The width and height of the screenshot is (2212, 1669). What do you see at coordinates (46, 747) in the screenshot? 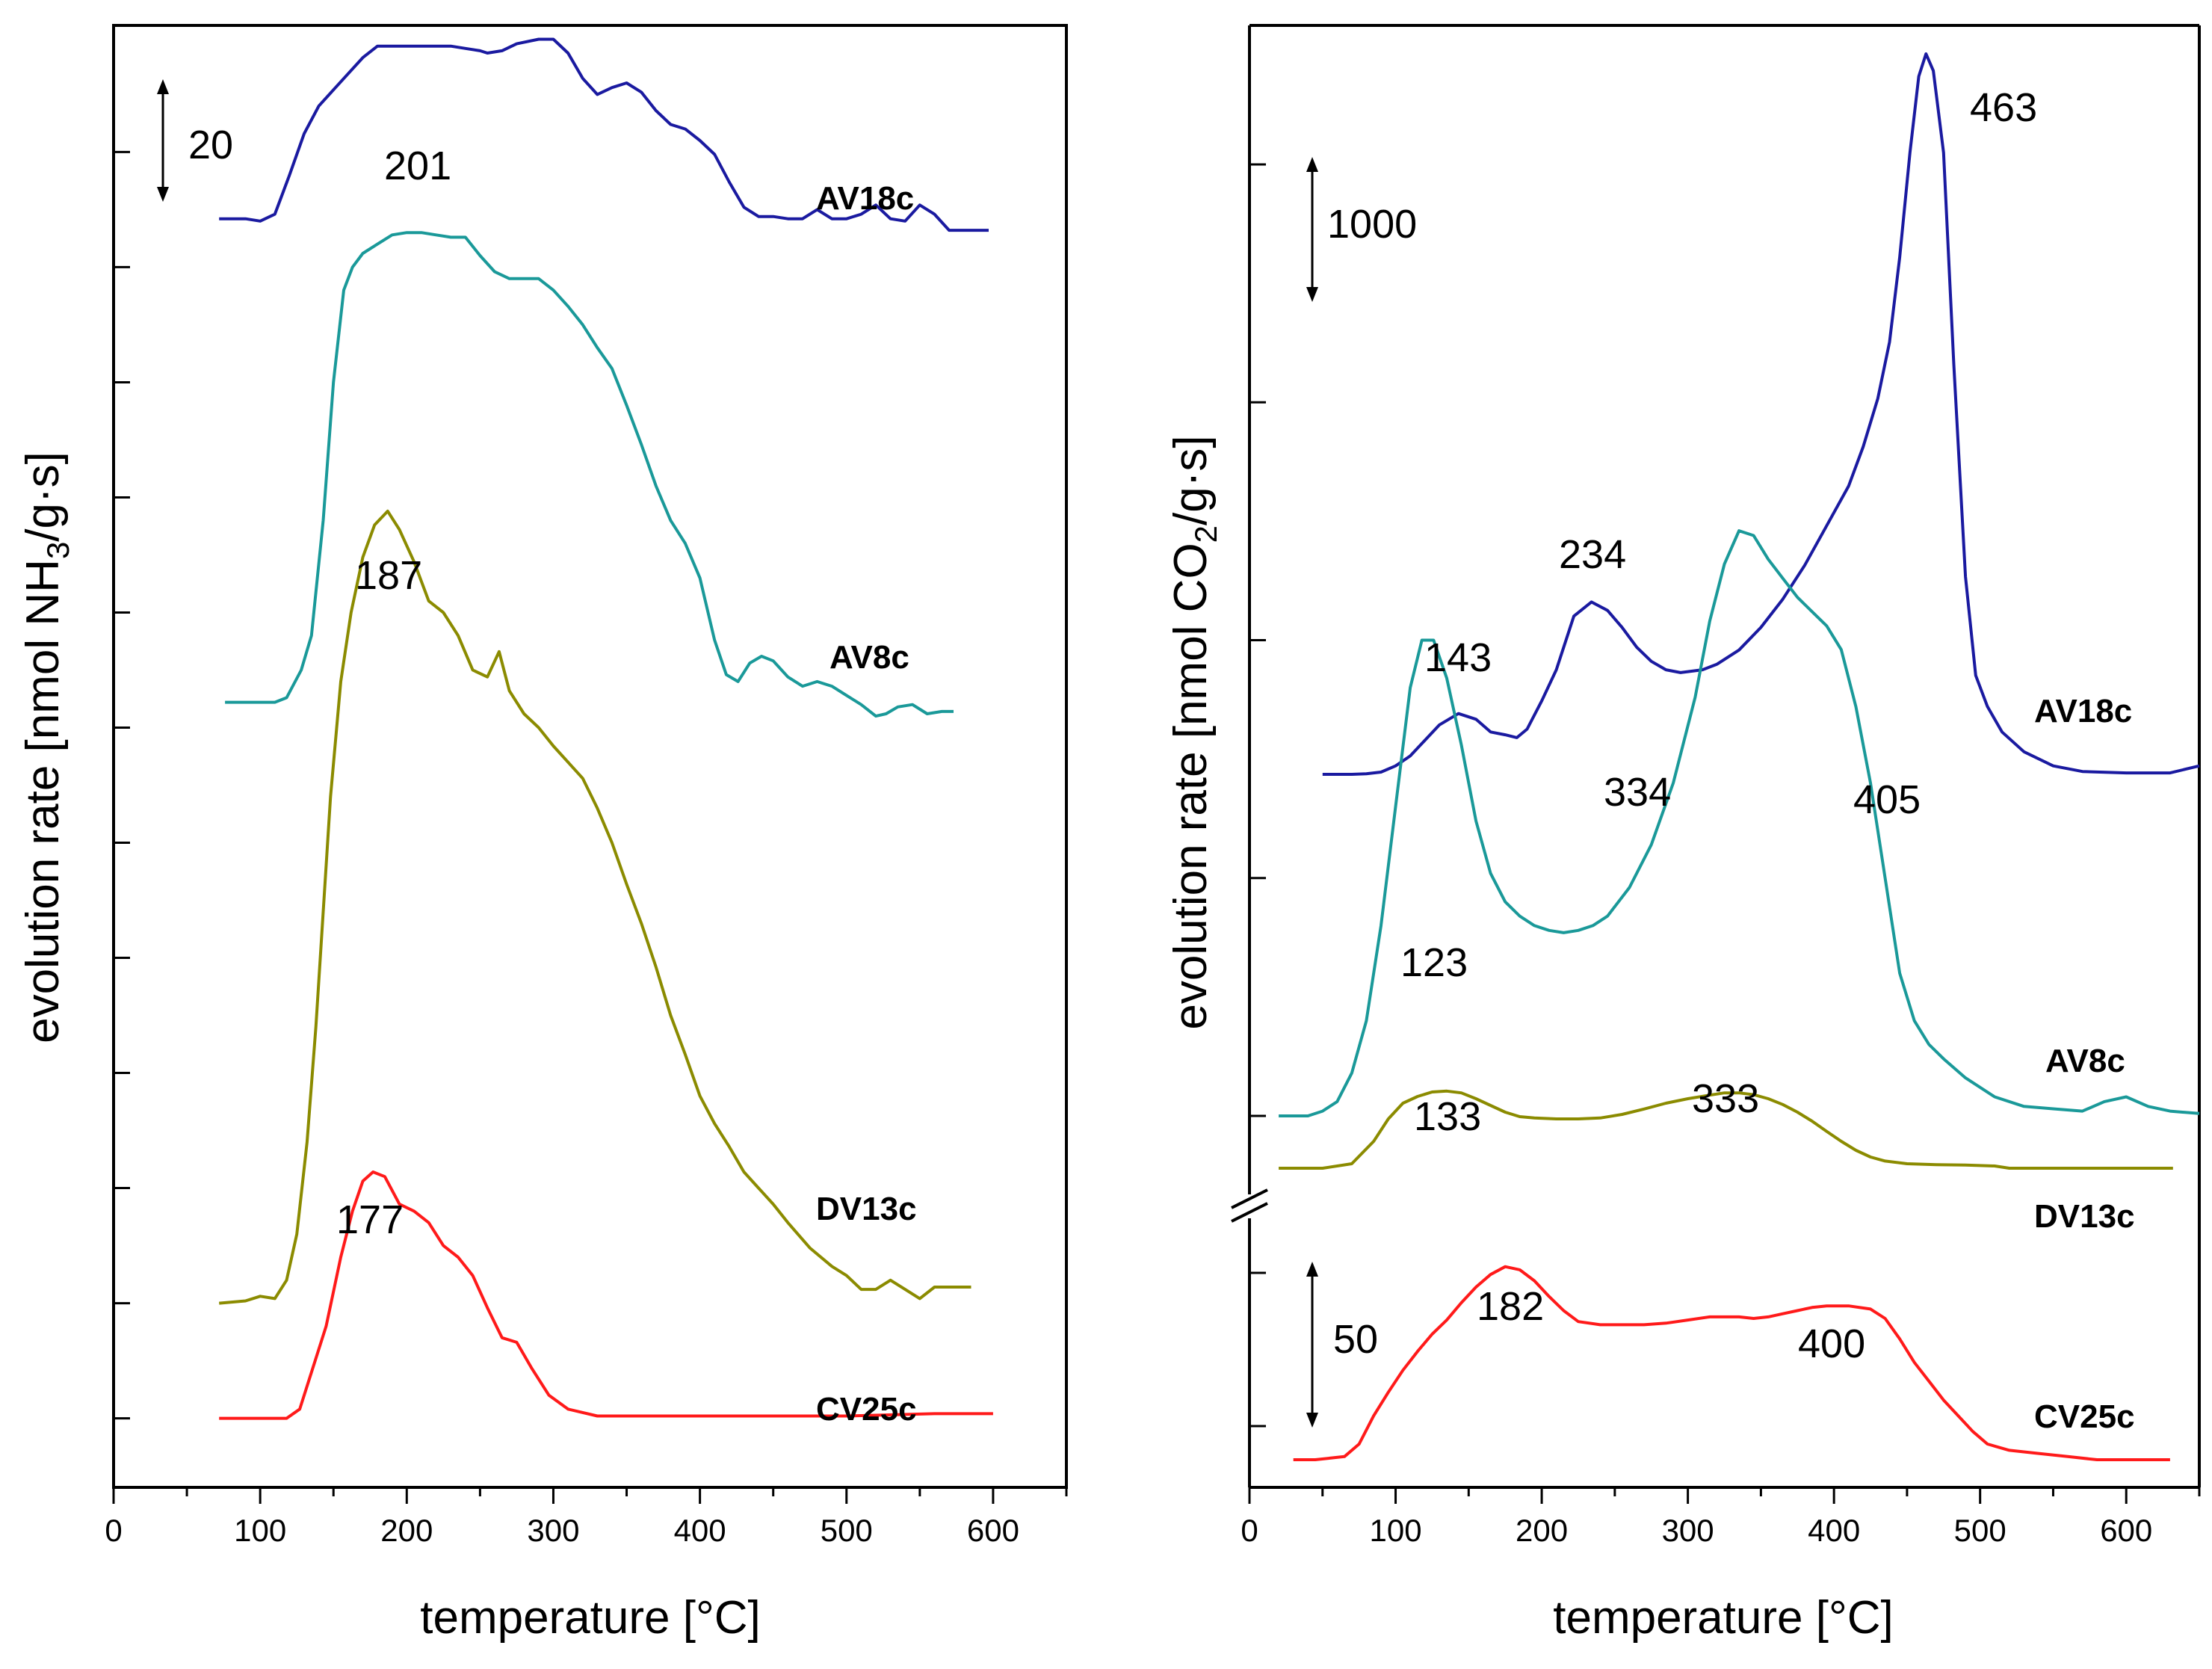
I see `nh3-y-axis-title: evolution rate [nmol NH3/g·s]` at bounding box center [46, 747].